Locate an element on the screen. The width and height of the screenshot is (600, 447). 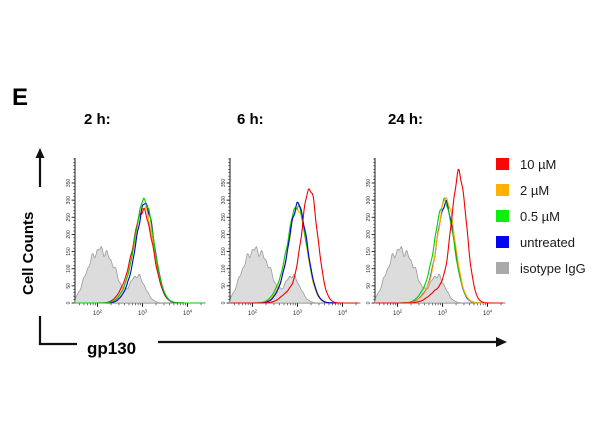
legend-label-2um: 2 µM is located at coordinates (535, 190).